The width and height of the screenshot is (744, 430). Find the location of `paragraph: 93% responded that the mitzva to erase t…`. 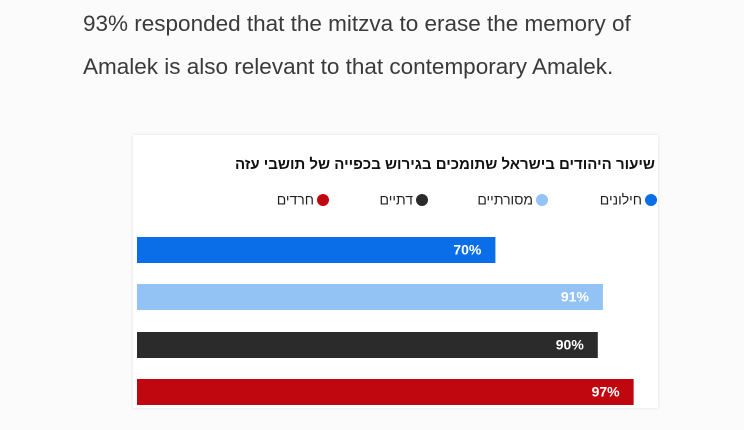

paragraph: 93% responded that the mitzva to erase t… is located at coordinates (357, 45).